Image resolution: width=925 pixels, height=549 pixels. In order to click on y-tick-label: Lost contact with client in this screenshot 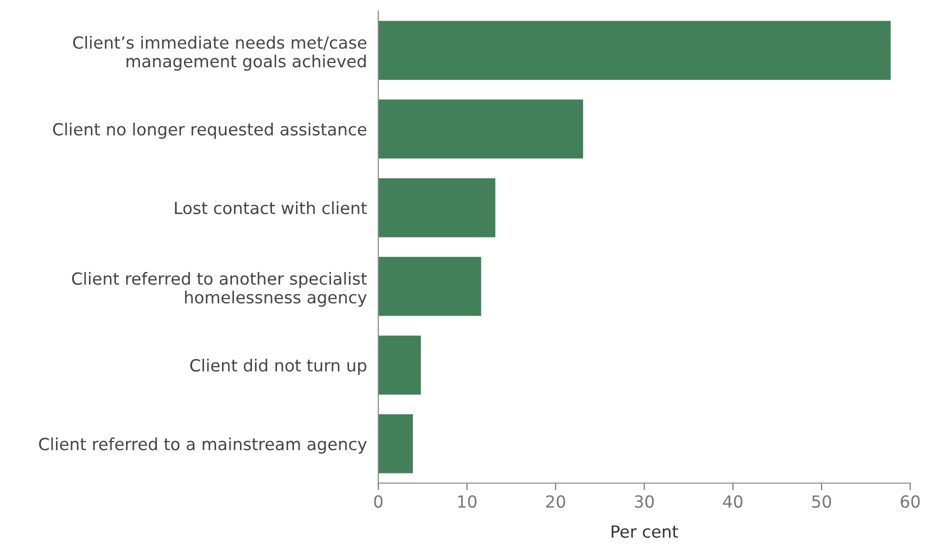, I will do `click(271, 207)`.